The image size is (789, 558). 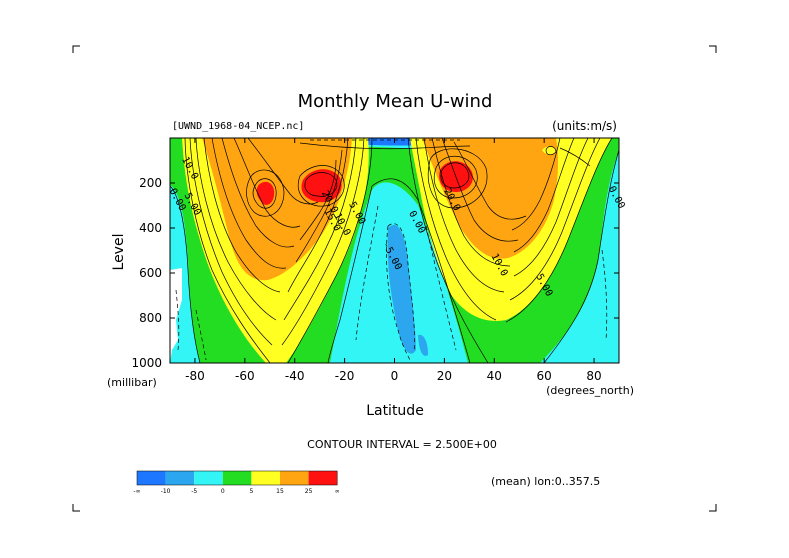 I want to click on colorbar-border, so click(x=237, y=478).